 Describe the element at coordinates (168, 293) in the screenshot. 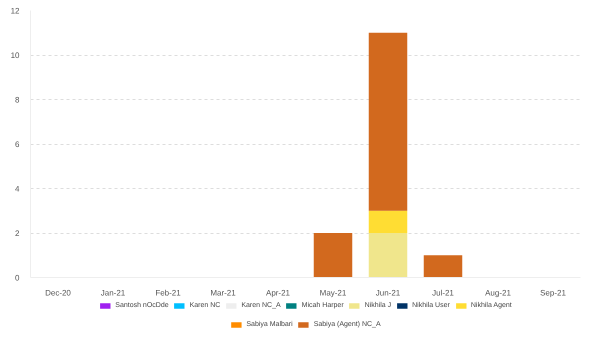

I see `x-tick-label: Feb-21` at that location.